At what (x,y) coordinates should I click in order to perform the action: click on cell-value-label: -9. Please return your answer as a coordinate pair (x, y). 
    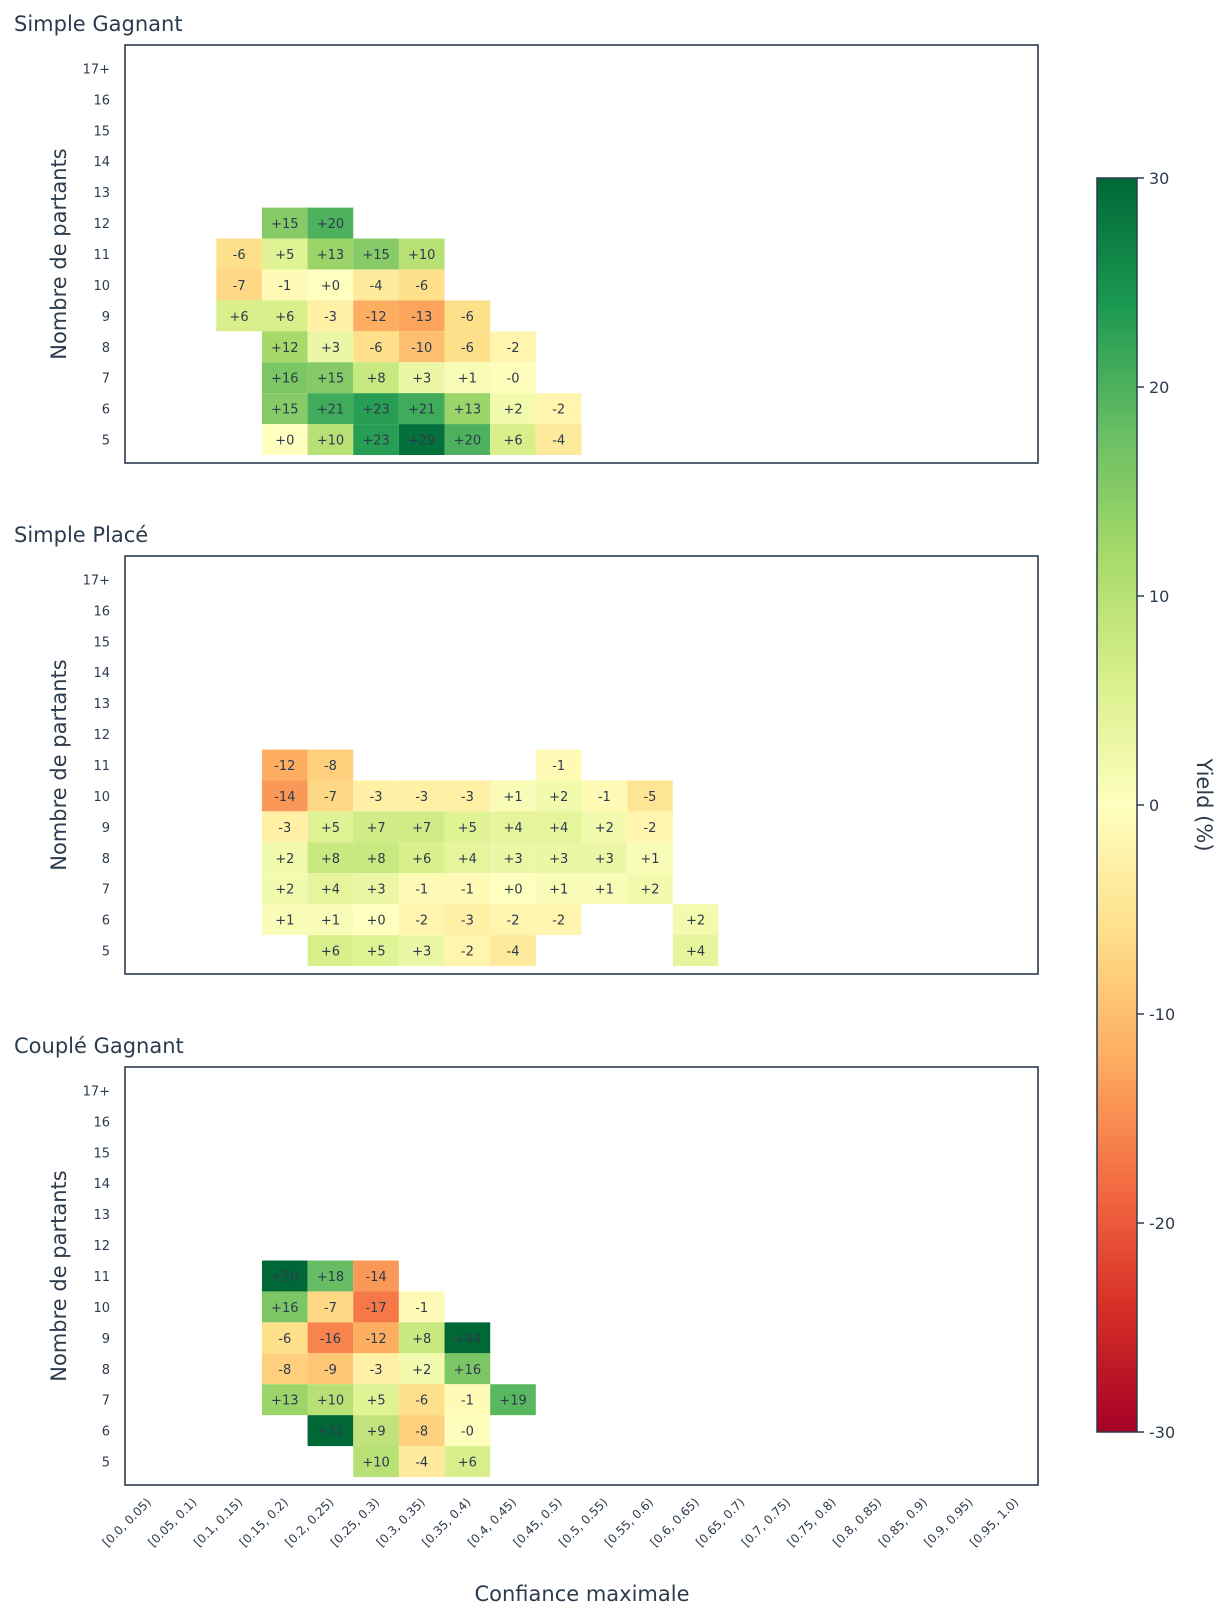
    Looking at the image, I should click on (330, 1370).